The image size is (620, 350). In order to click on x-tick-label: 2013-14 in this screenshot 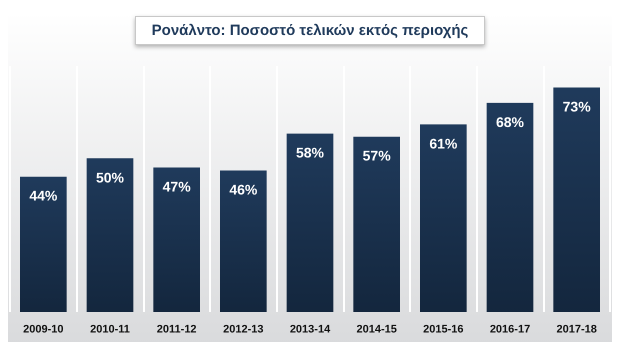, I will do `click(311, 330)`.